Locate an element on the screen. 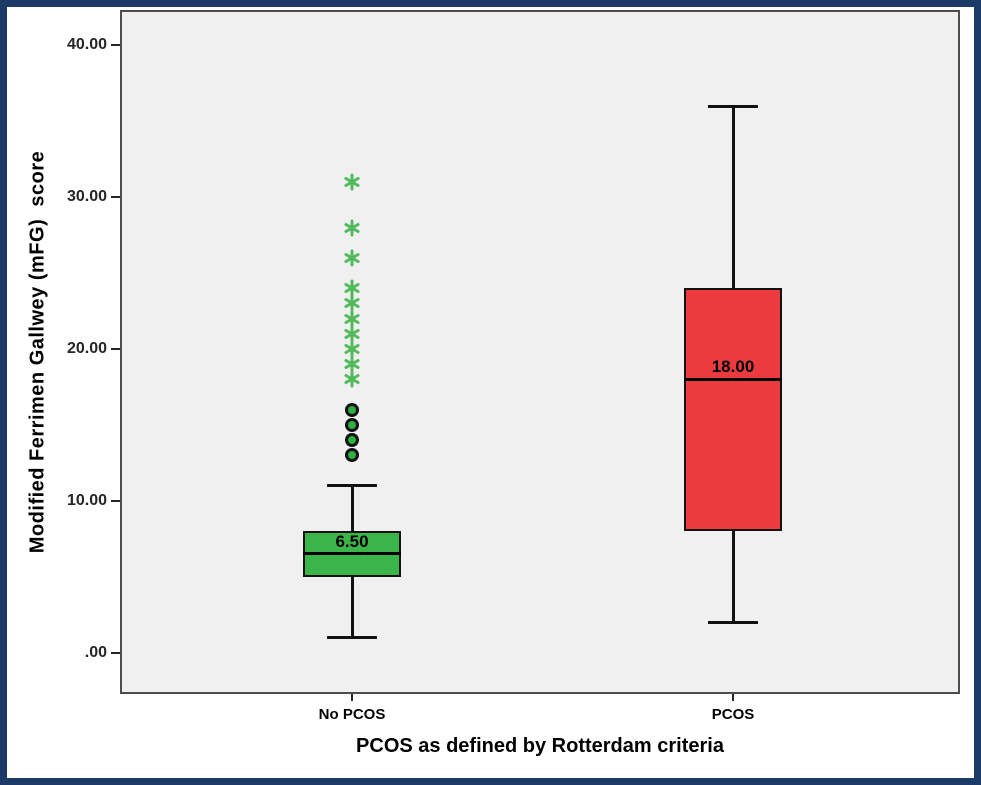 The width and height of the screenshot is (981, 785). x-category-label-pcos: PCOS is located at coordinates (733, 714).